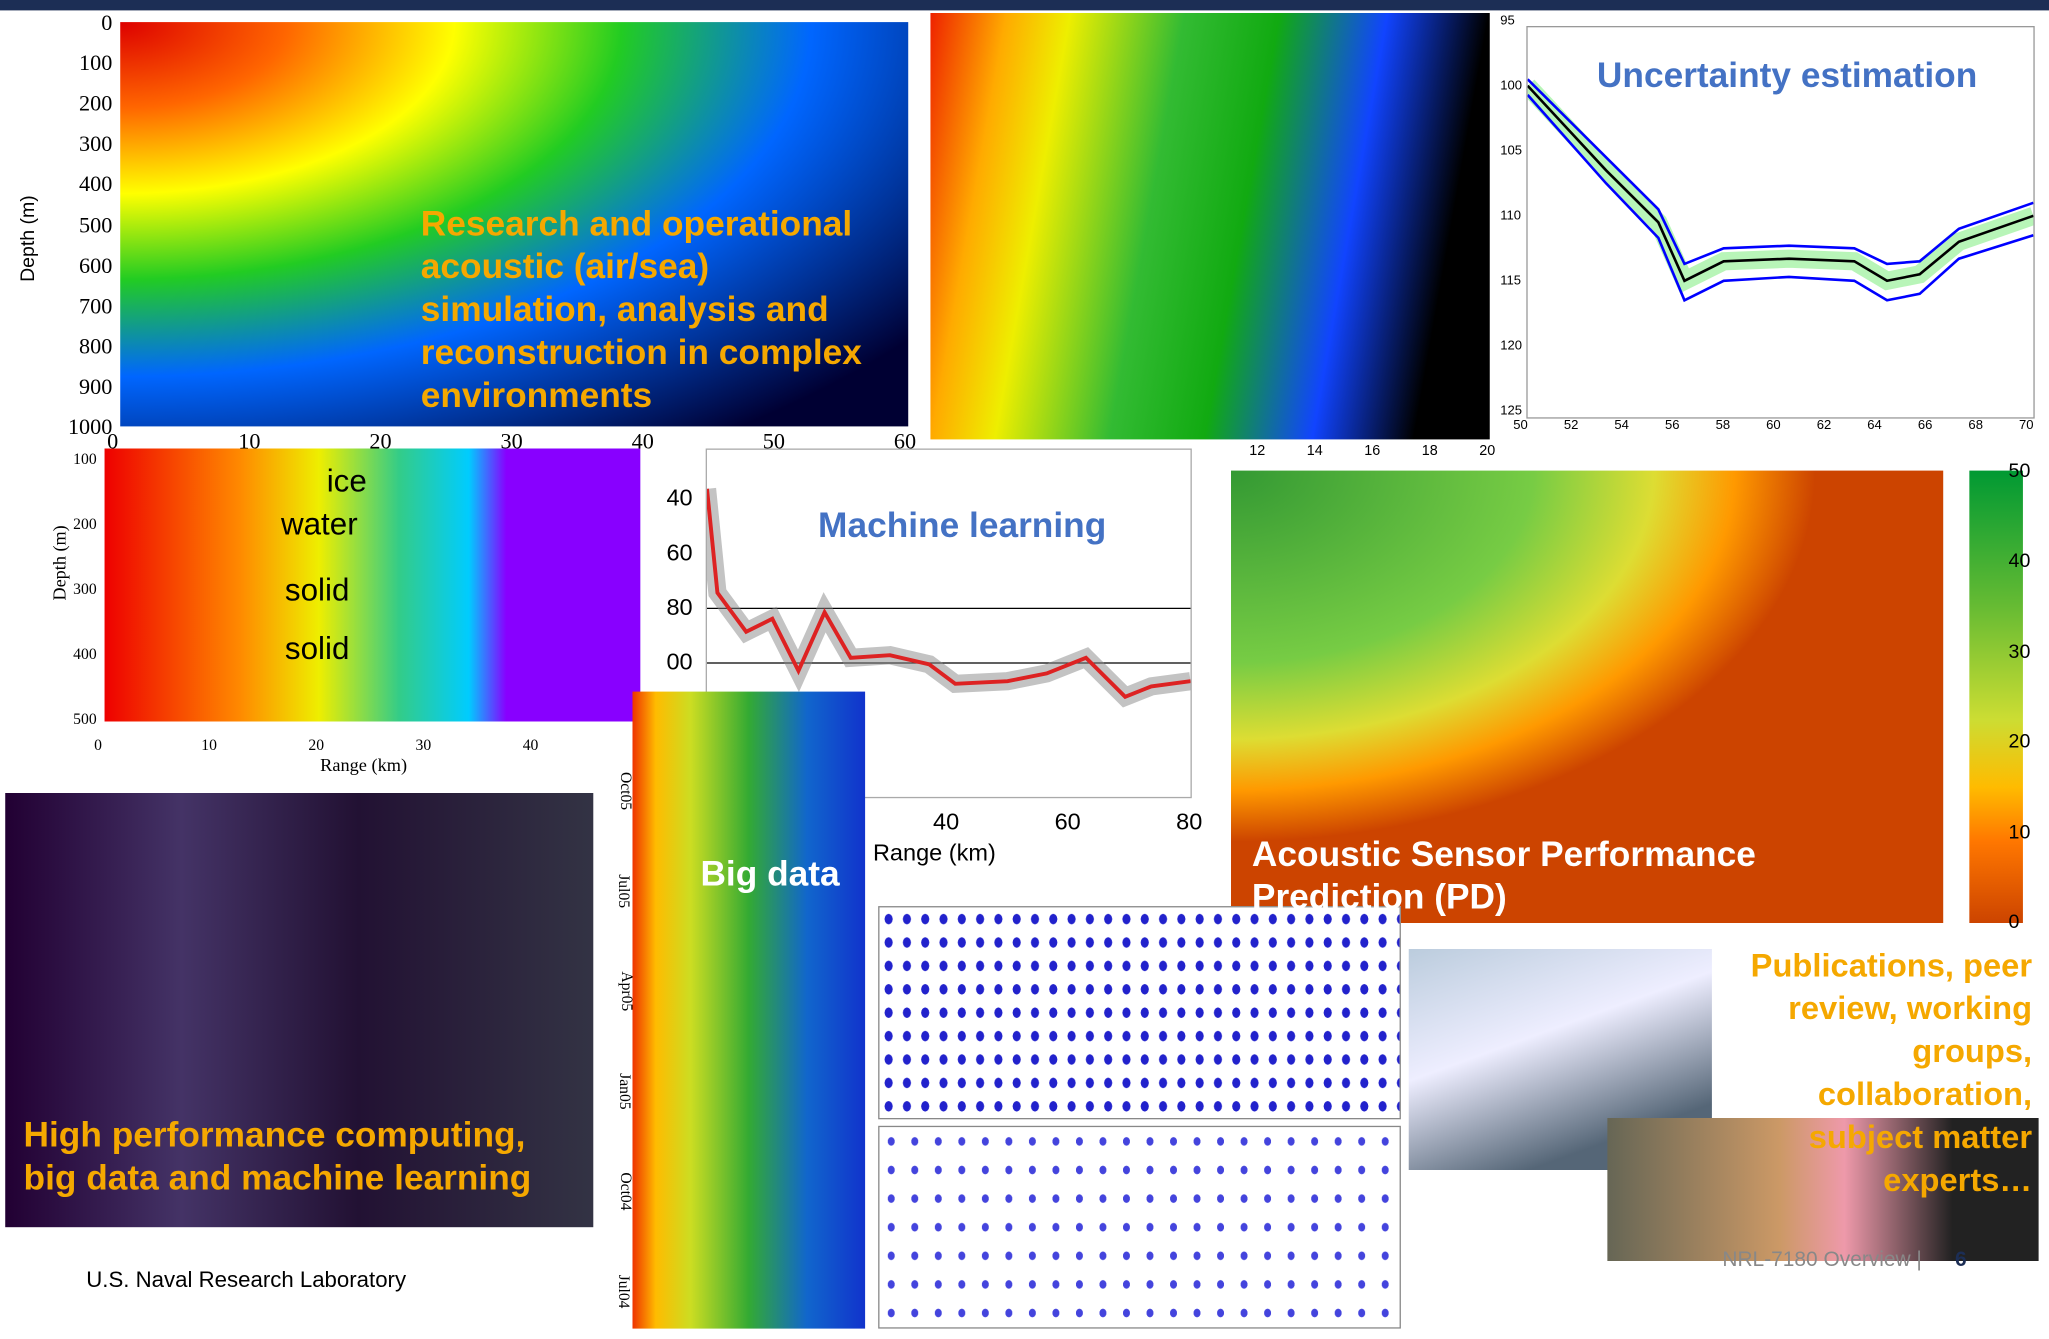  I want to click on label: Apr05, so click(627, 991).